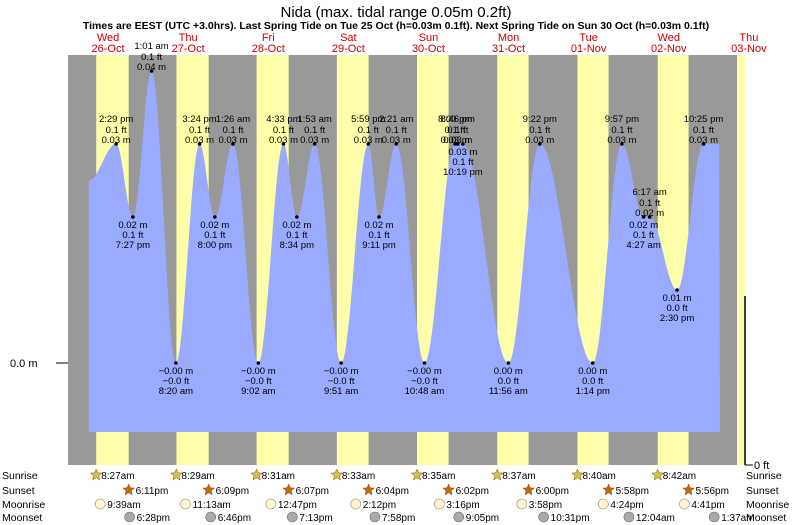 The image size is (793, 525). What do you see at coordinates (297, 245) in the screenshot?
I see `tide-label: 8:34 pm` at bounding box center [297, 245].